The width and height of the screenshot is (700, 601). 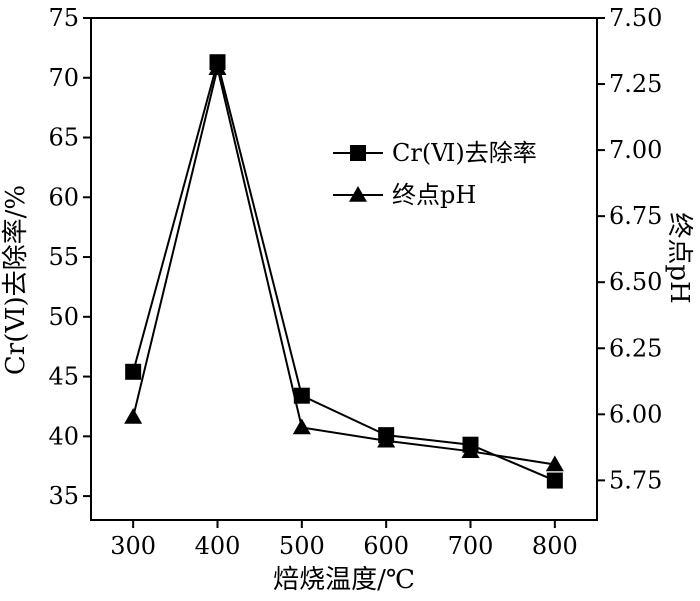 What do you see at coordinates (635, 414) in the screenshot?
I see `y2-tick-label: 6.00` at bounding box center [635, 414].